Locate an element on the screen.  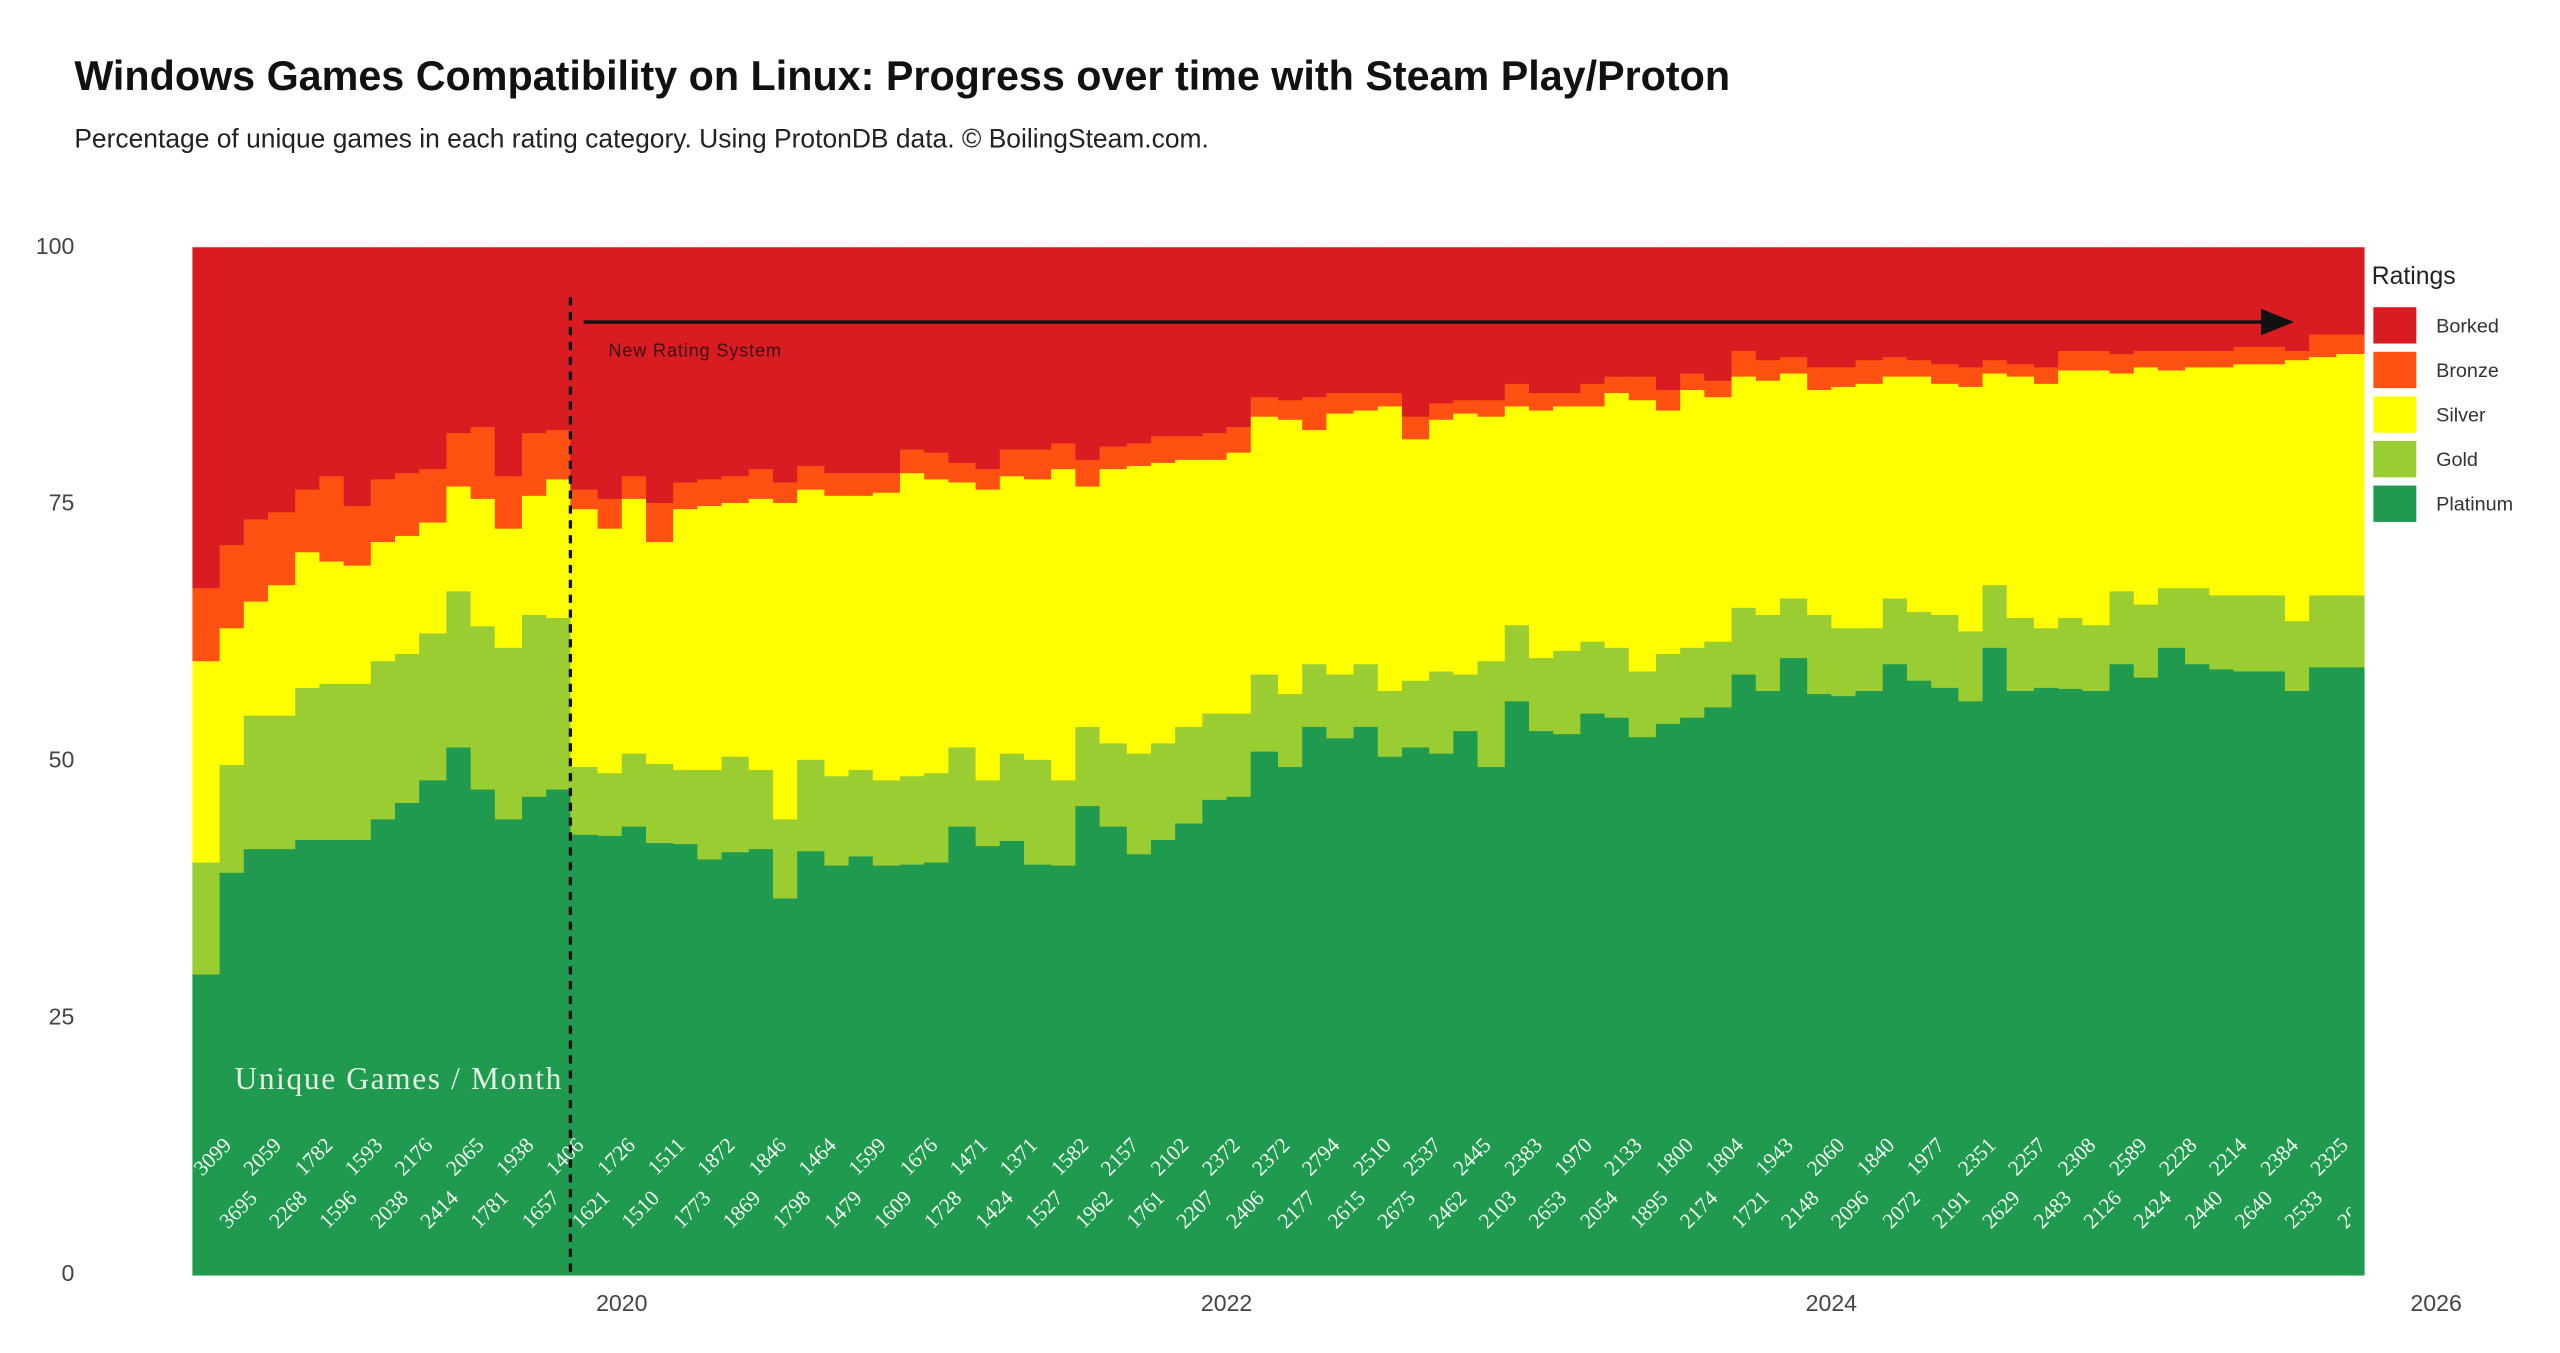
legend-swatch is located at coordinates (2395, 414).